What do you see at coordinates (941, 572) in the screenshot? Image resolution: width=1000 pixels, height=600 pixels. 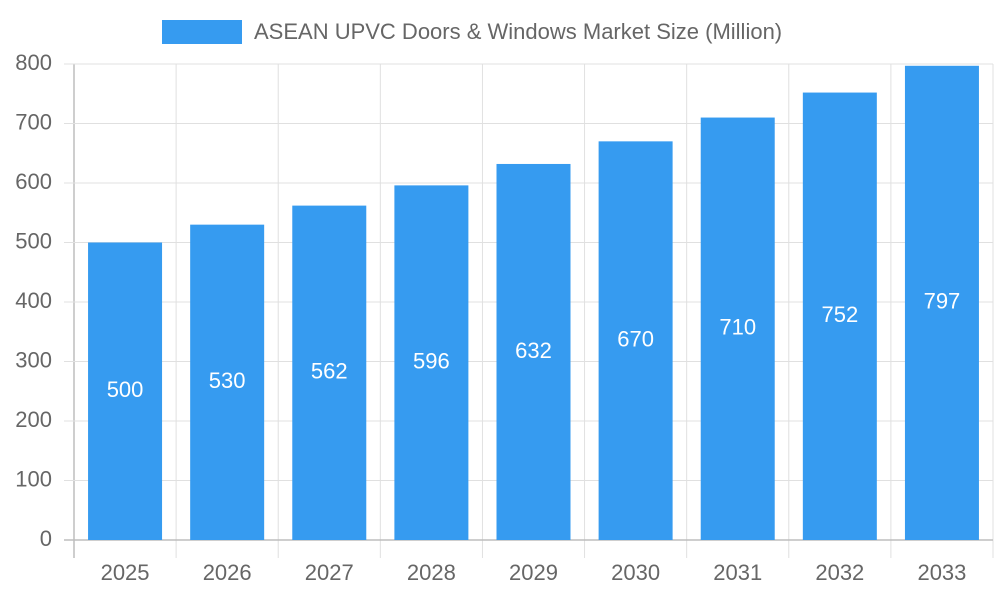 I see `x-tick-label: 2033` at bounding box center [941, 572].